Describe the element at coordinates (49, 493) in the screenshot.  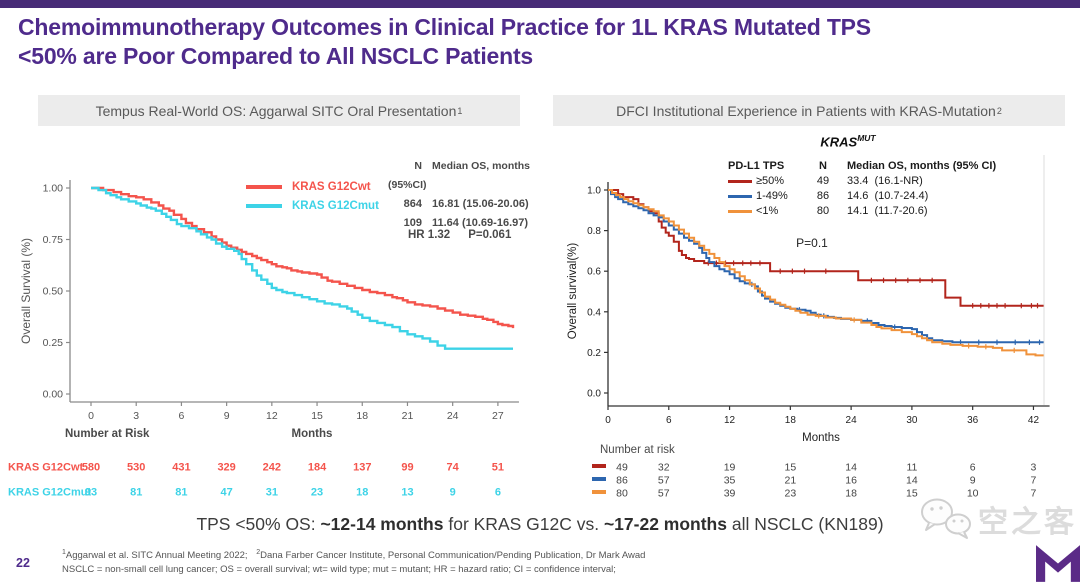
I see `risk-row-label: KRAS G12Cmut` at that location.